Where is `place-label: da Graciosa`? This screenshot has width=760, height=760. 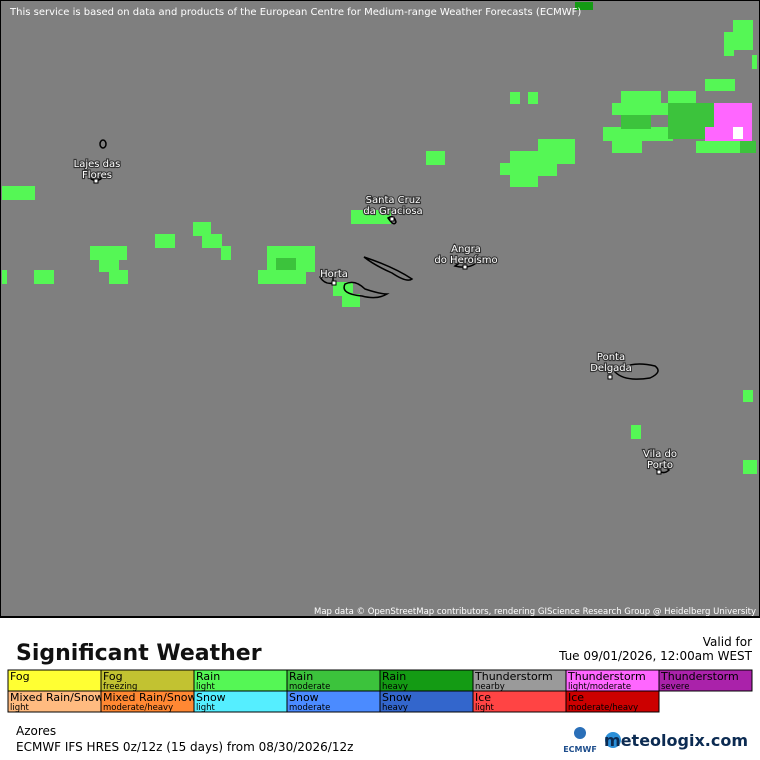
place-label: da Graciosa is located at coordinates (392, 211).